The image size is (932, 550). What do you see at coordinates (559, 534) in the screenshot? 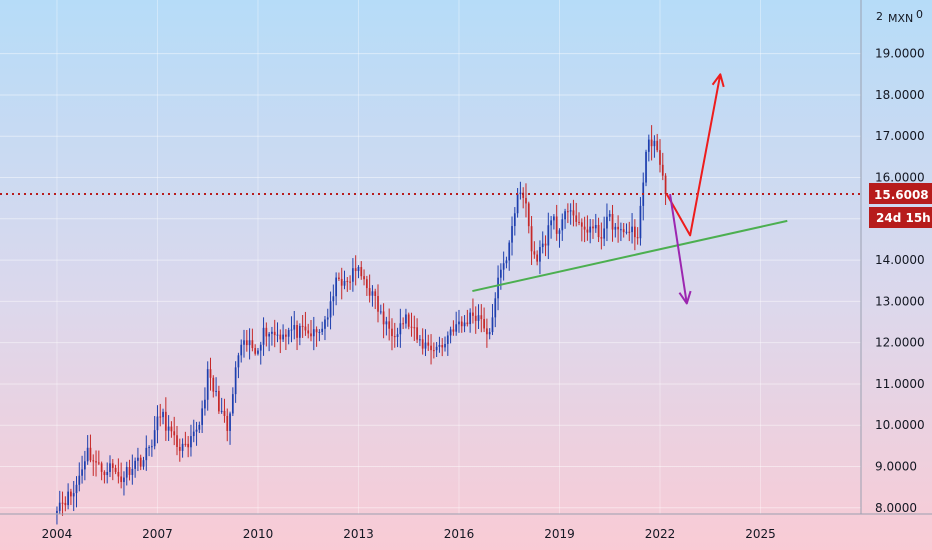
I see `x-tick-label: 2019` at bounding box center [559, 534].